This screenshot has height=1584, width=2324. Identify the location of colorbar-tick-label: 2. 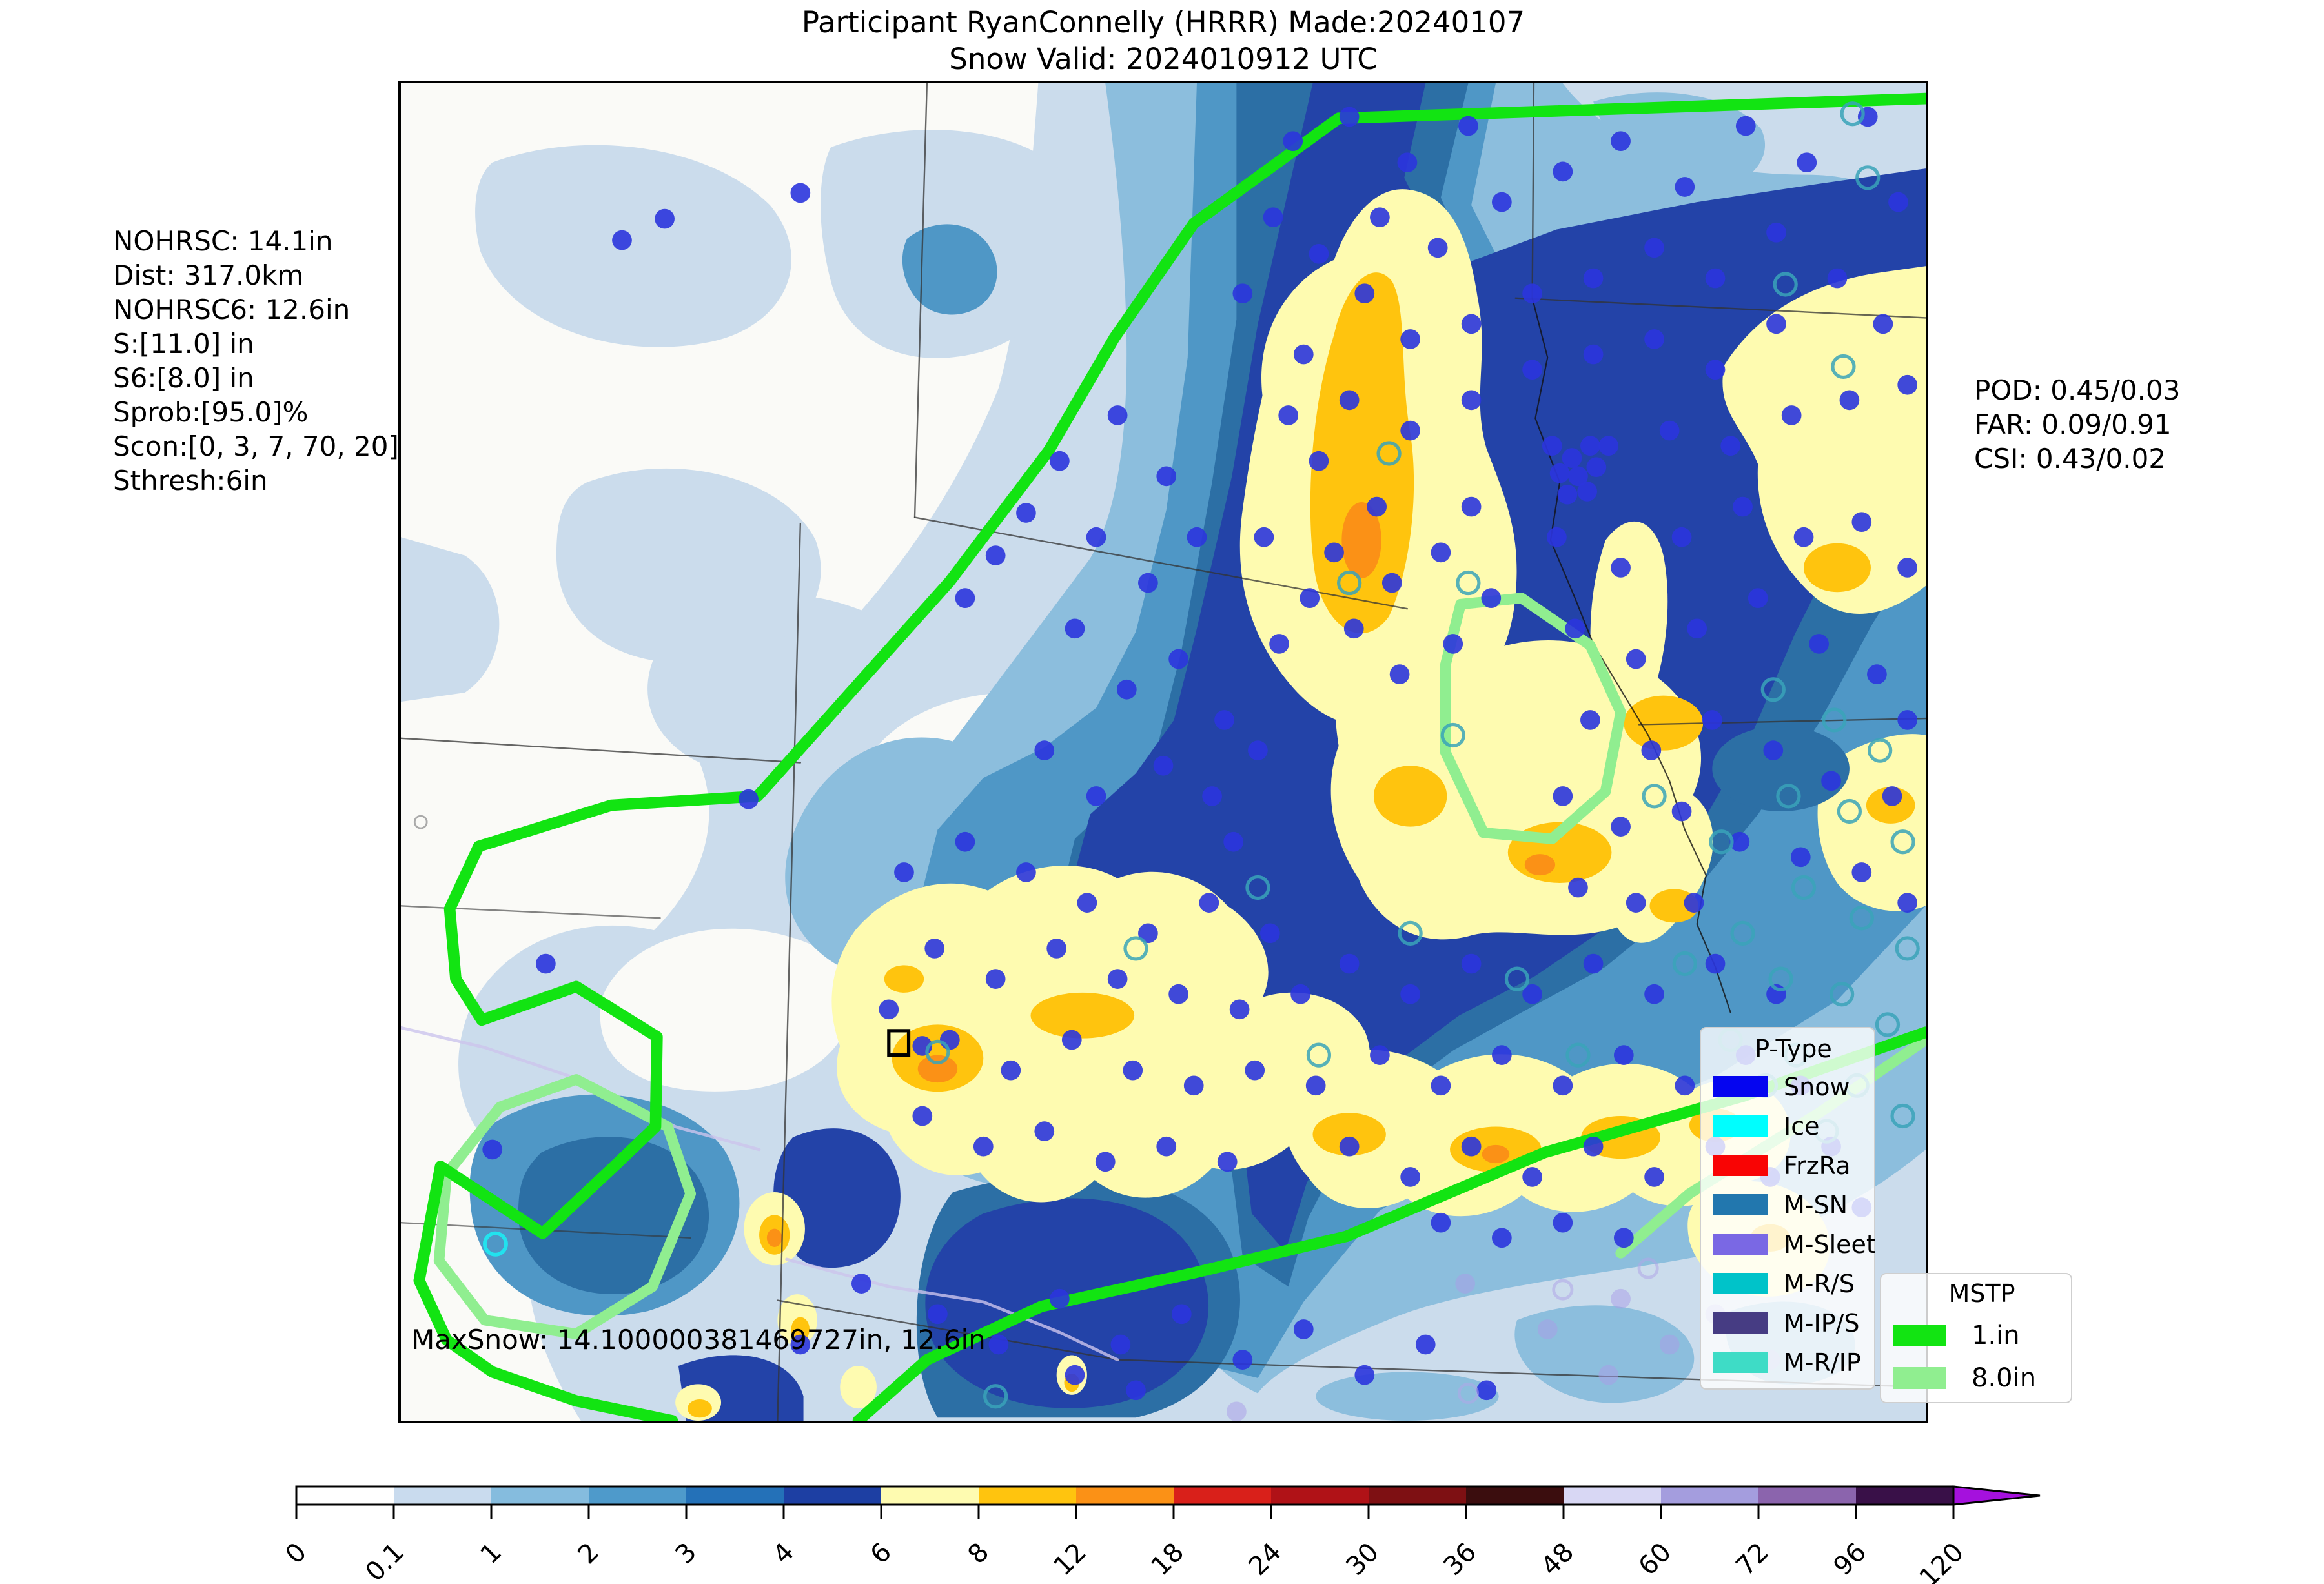
(589, 1554).